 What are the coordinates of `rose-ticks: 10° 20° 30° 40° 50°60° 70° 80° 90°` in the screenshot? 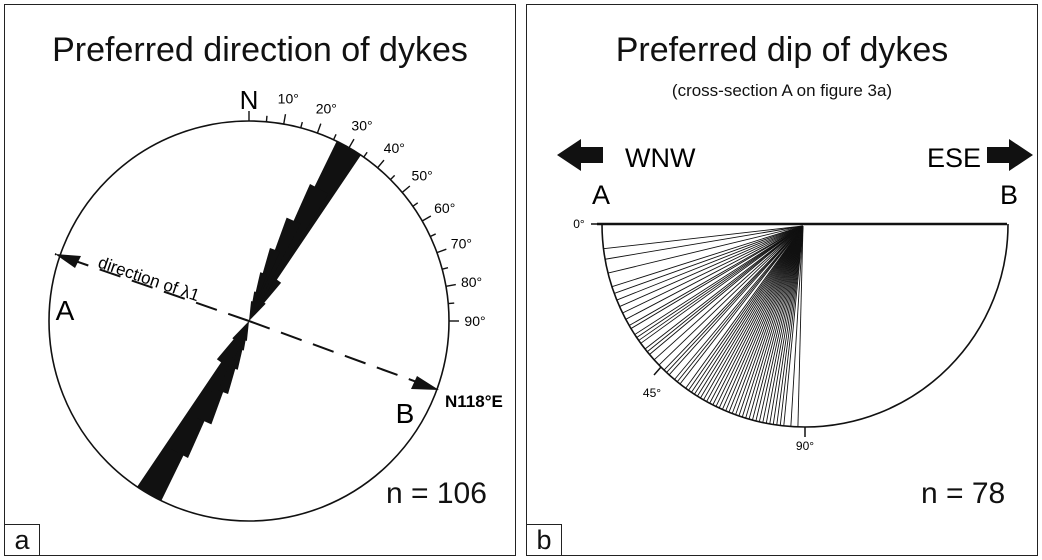 It's located at (367, 209).